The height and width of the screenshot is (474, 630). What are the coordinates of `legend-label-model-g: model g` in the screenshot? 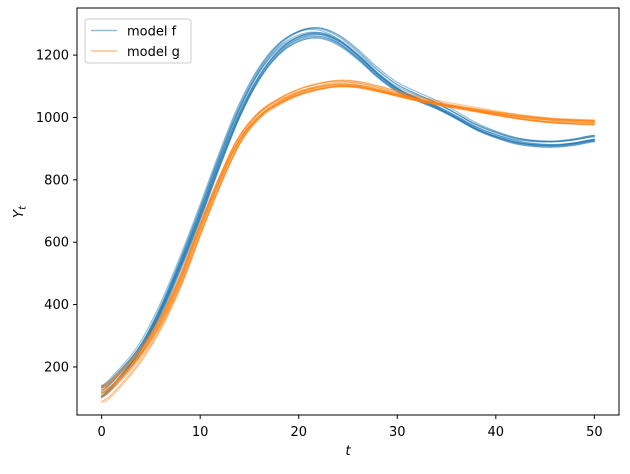 It's located at (153, 52).